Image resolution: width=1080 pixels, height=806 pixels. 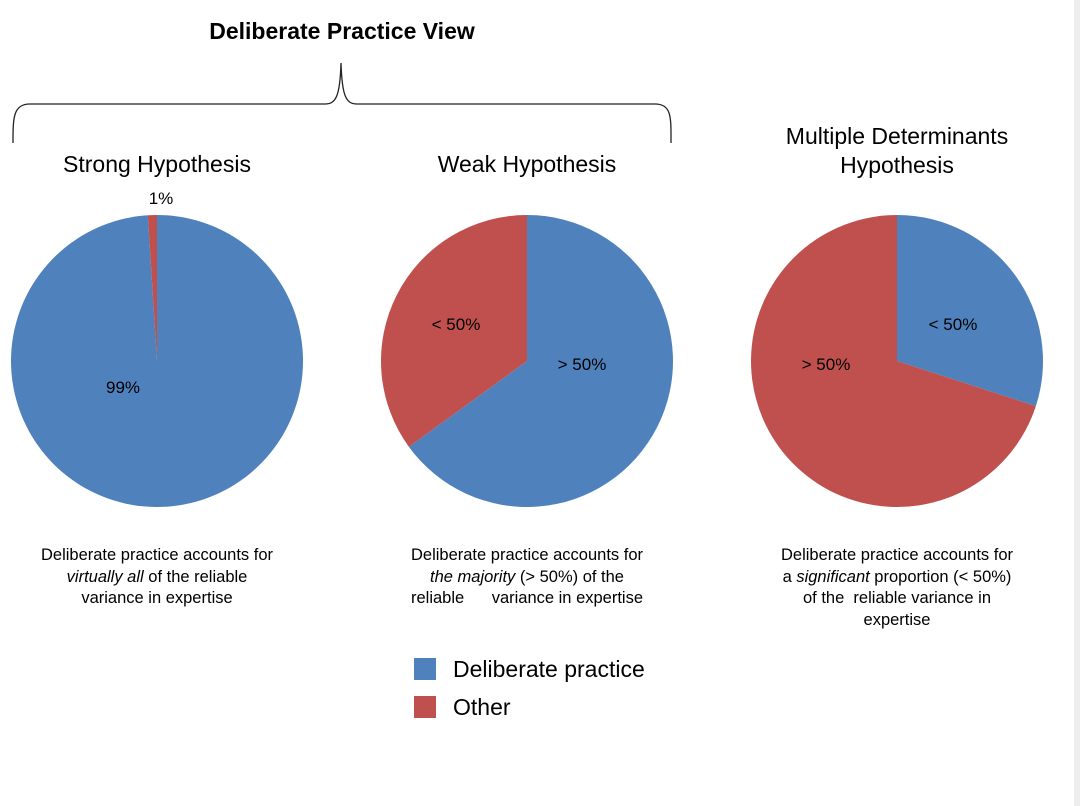 I want to click on weak-caption-line-1: Deliberate practice accounts for, so click(x=527, y=555).